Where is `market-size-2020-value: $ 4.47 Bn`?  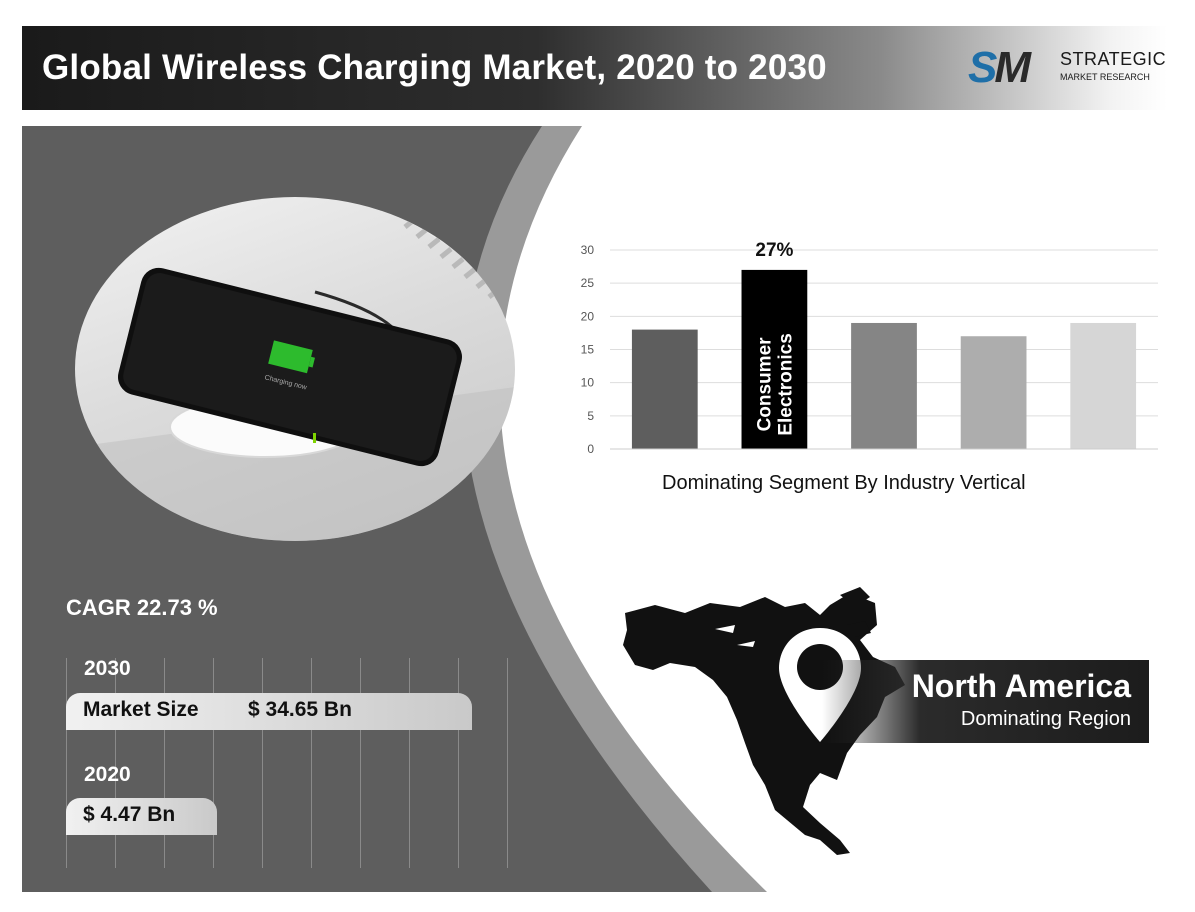
market-size-2020-value: $ 4.47 Bn is located at coordinates (129, 814).